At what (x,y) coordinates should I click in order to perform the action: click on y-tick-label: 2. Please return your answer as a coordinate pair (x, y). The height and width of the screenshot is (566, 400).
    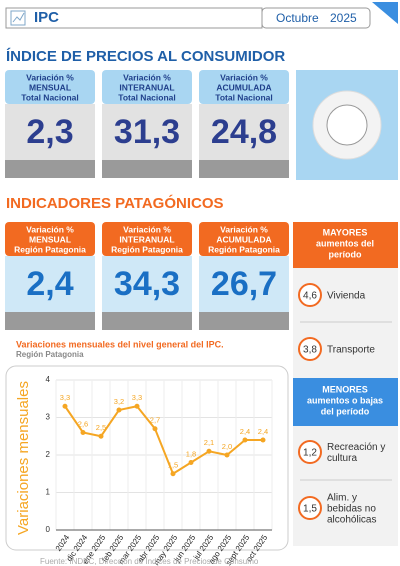
    Looking at the image, I should click on (48, 454).